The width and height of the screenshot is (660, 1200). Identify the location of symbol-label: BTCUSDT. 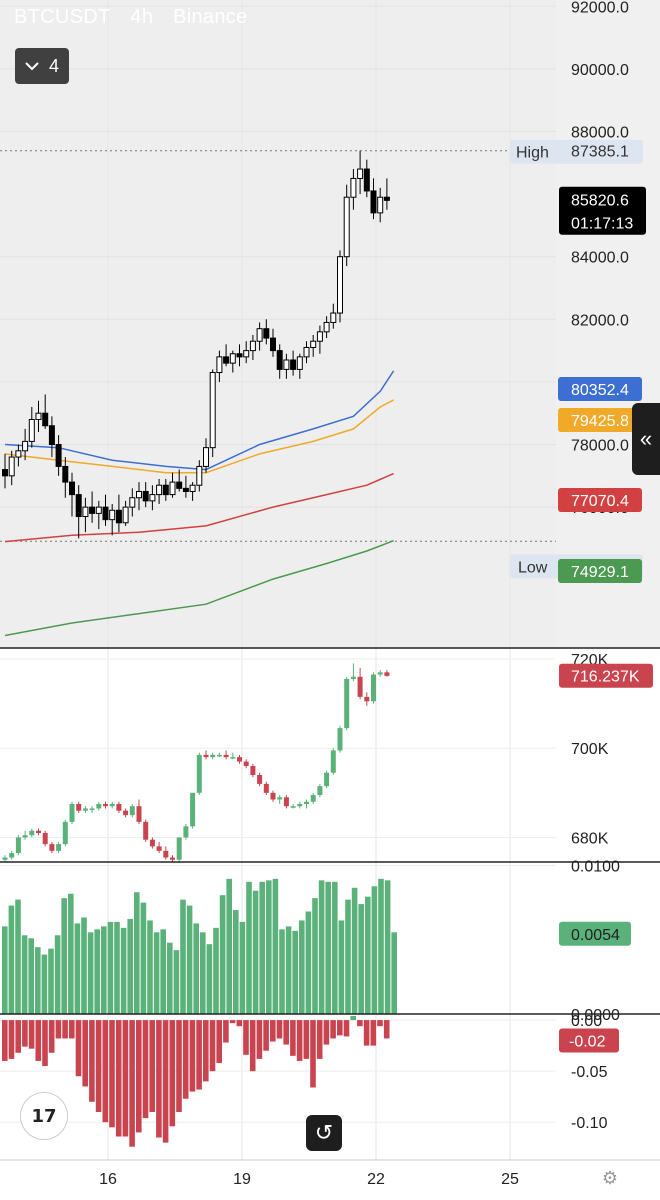
(62, 17).